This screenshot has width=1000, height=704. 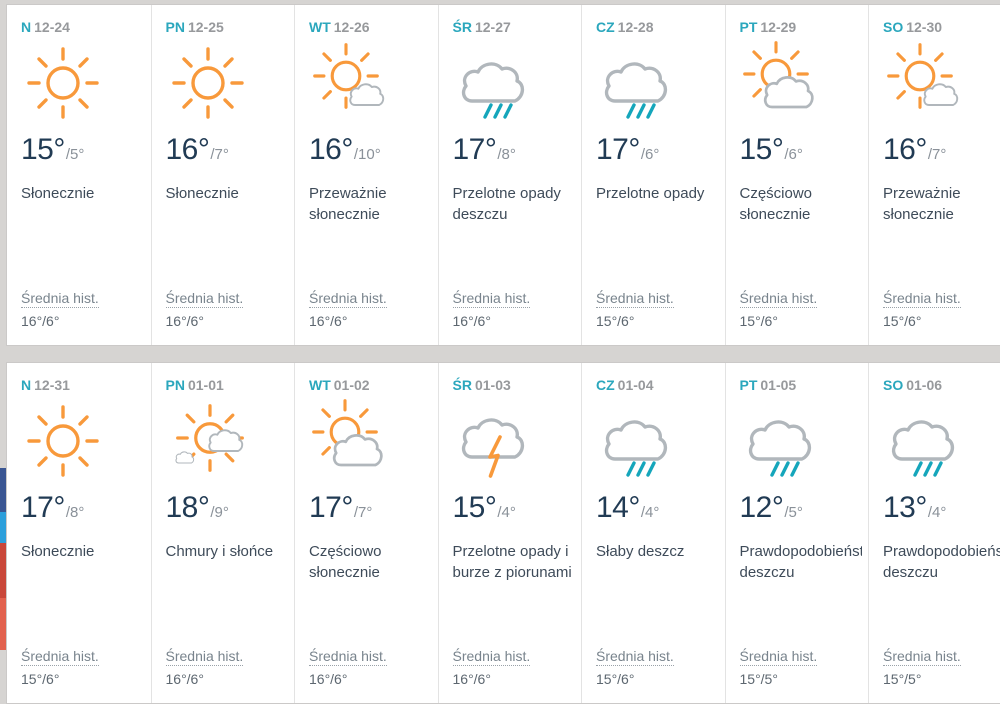 I want to click on day-date: 01-06, so click(x=924, y=385).